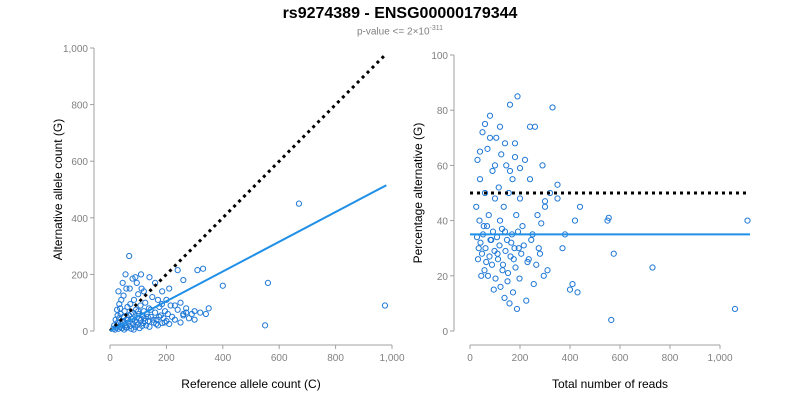  Describe the element at coordinates (570, 358) in the screenshot. I see `x-tick-label: 400` at that location.